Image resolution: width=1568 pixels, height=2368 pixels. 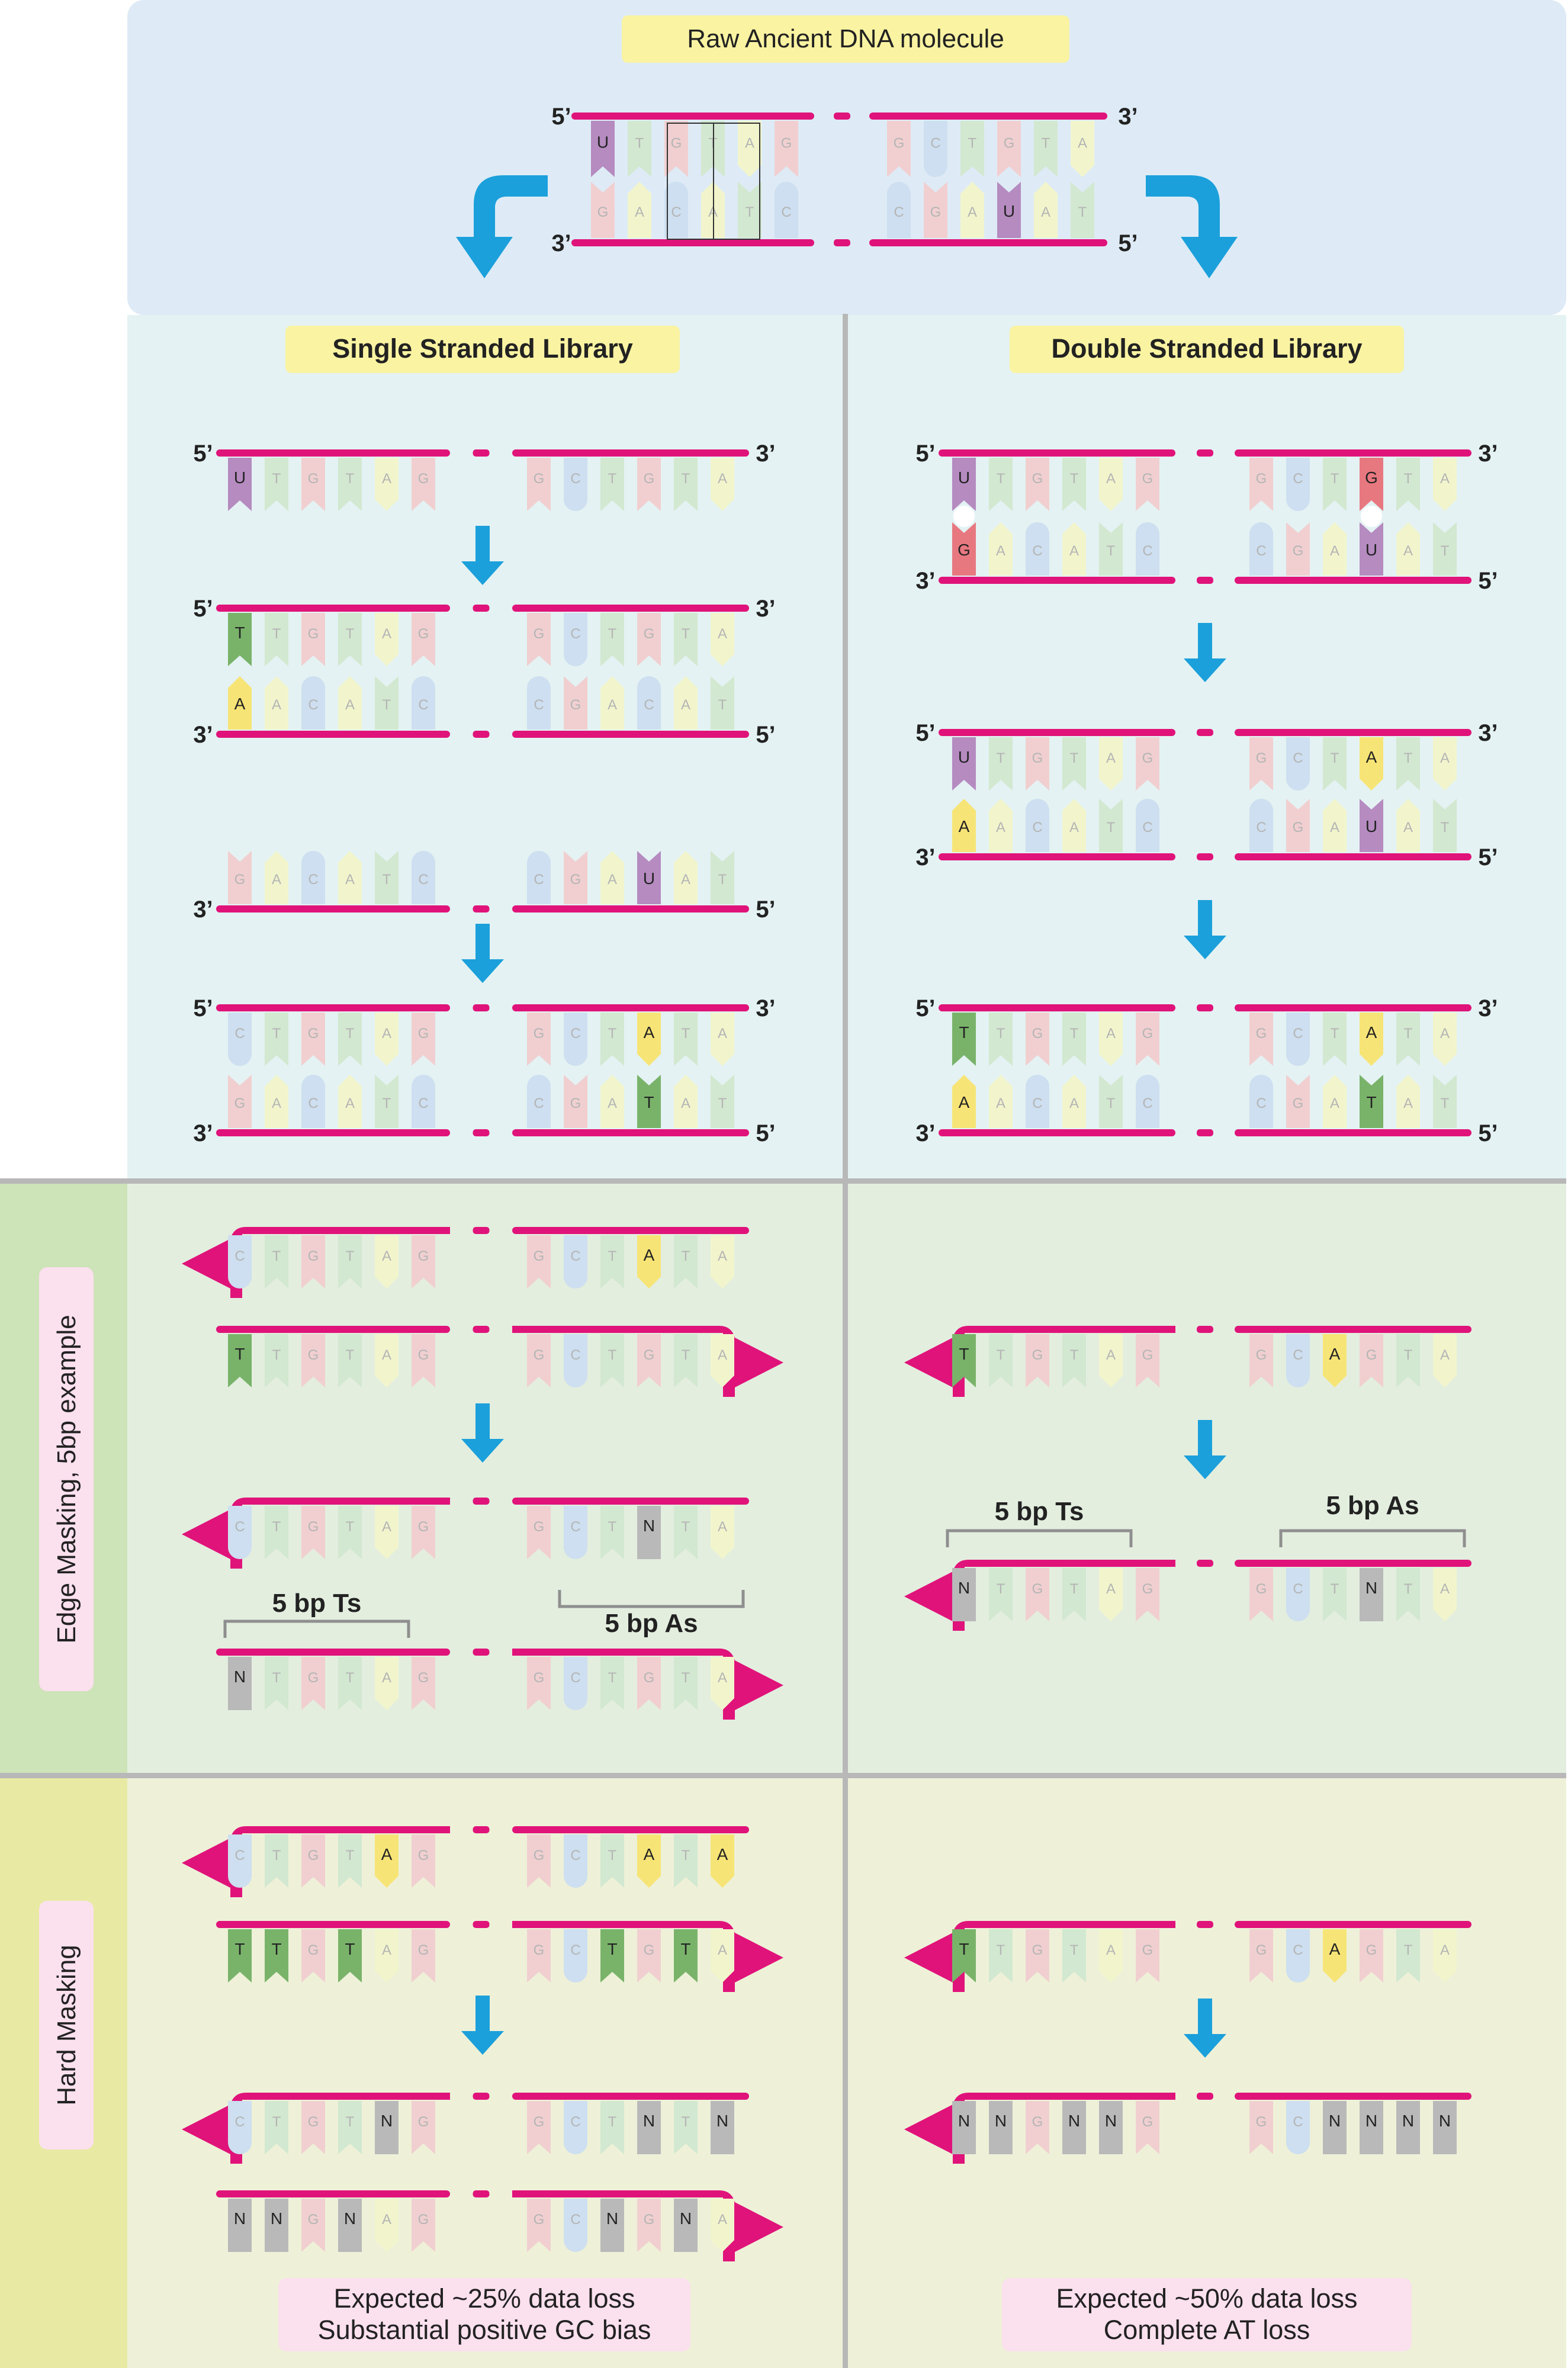 I want to click on hm6-left-base-1-letter: N, so click(x=964, y=2121).